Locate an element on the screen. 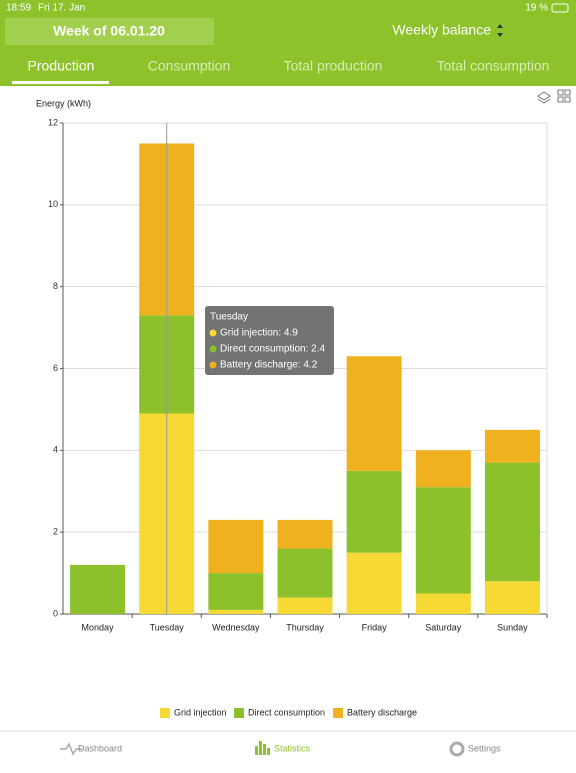  tab: Production is located at coordinates (61, 66).